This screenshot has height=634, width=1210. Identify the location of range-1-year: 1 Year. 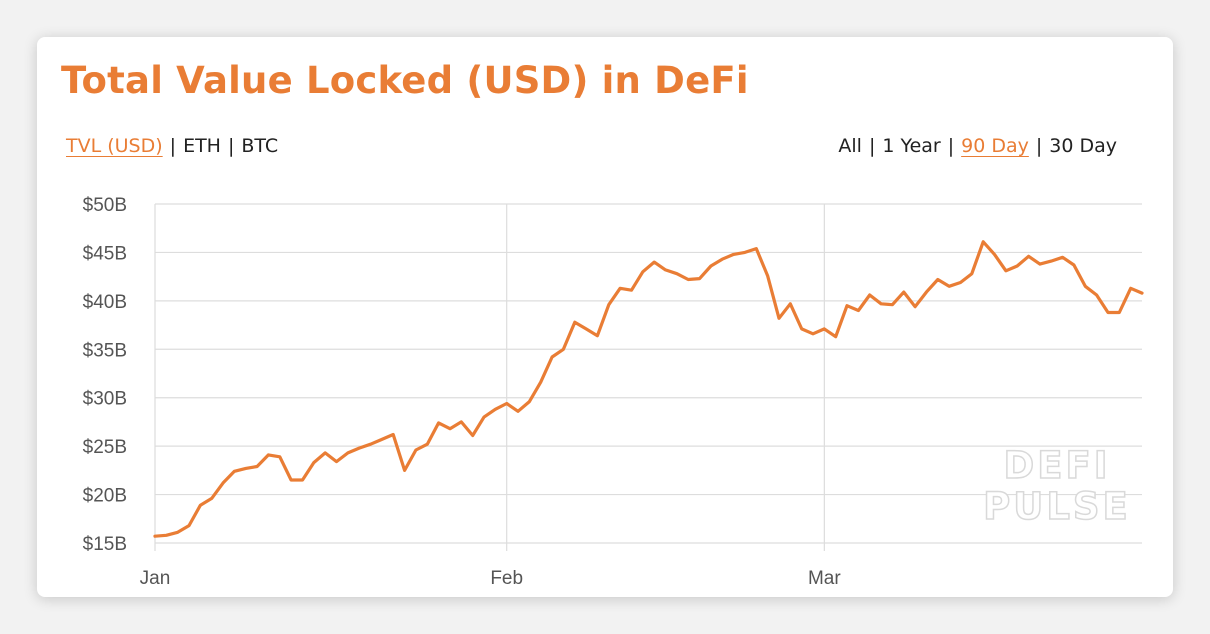
(911, 146).